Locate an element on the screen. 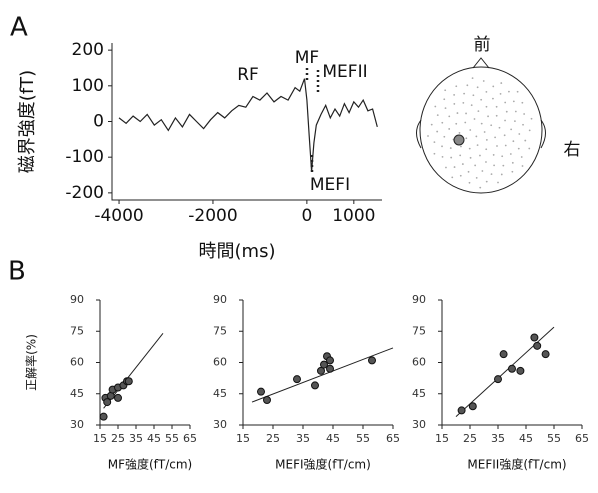 This screenshot has width=598, height=493. head-label: 右 is located at coordinates (572, 150).